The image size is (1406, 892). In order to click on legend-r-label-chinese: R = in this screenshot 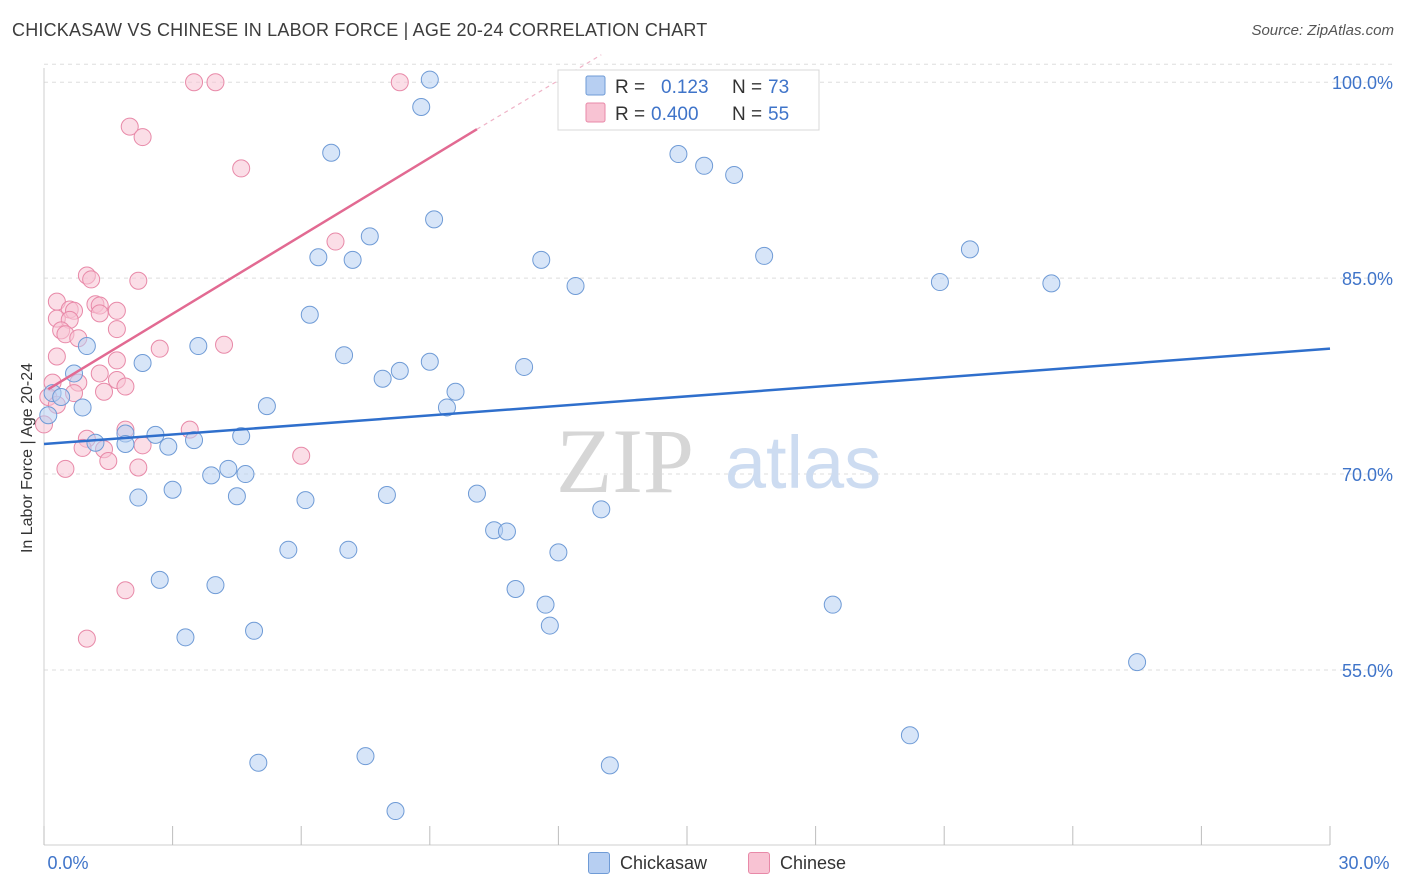, I will do `click(630, 114)`.